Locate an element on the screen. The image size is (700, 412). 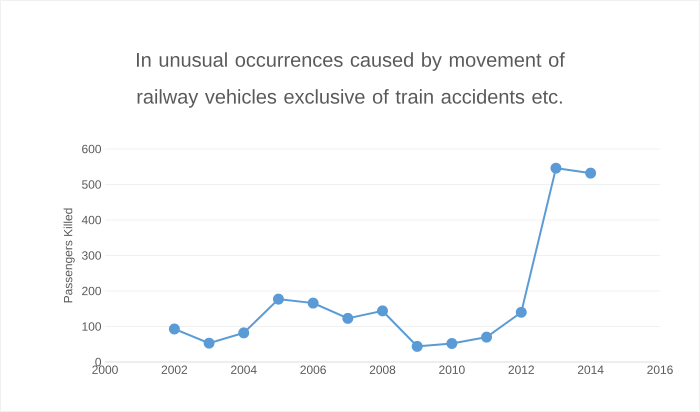
x-tick-label: 2006 is located at coordinates (313, 370).